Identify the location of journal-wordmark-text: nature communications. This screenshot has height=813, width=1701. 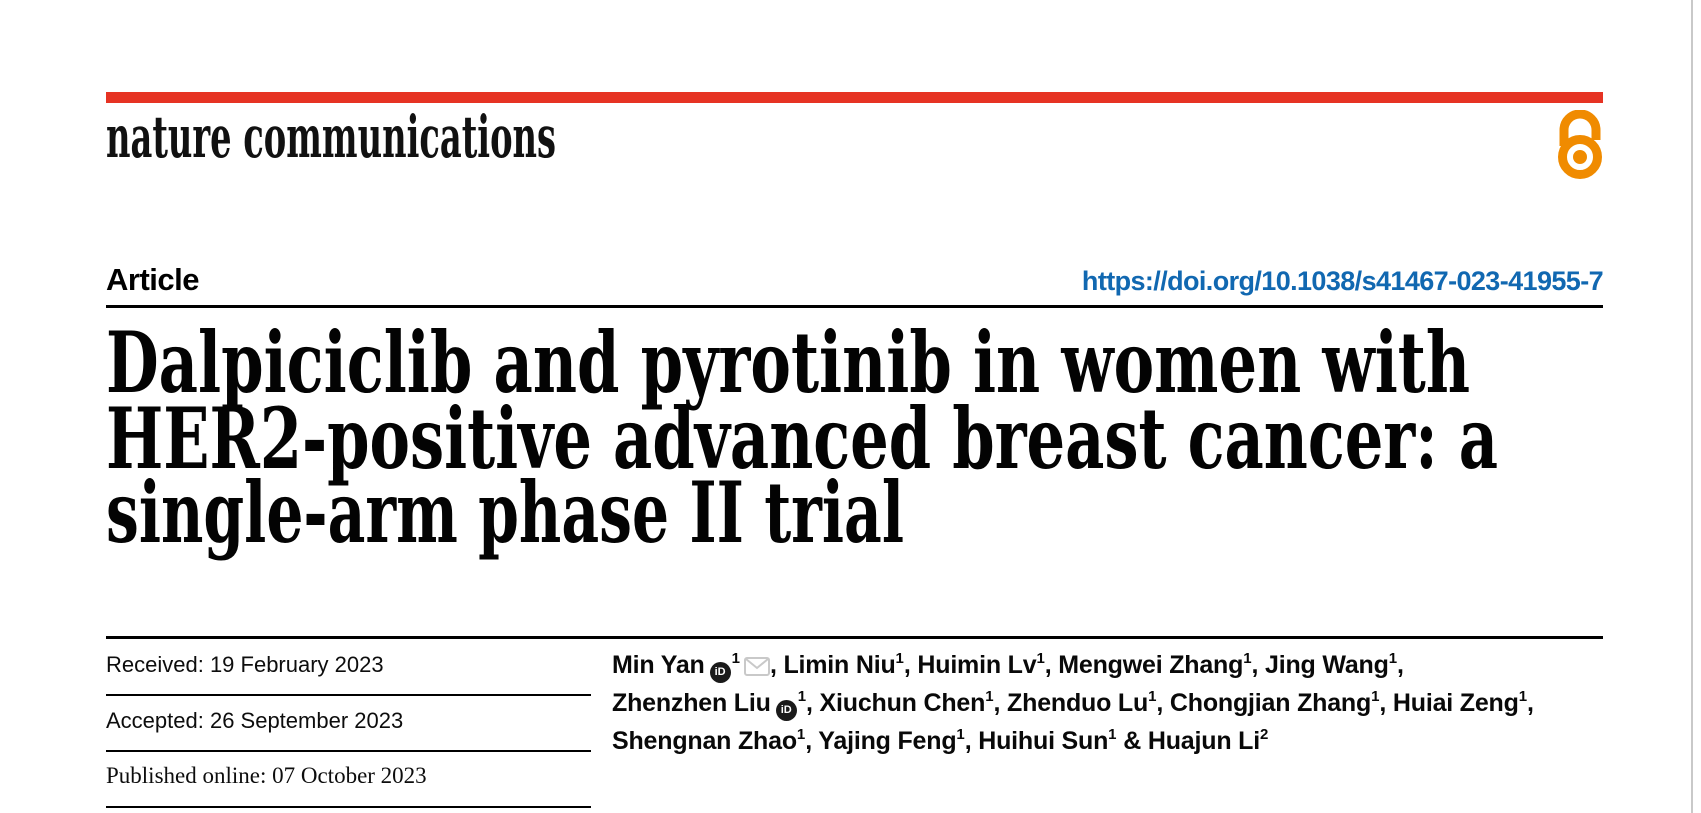
(331, 137).